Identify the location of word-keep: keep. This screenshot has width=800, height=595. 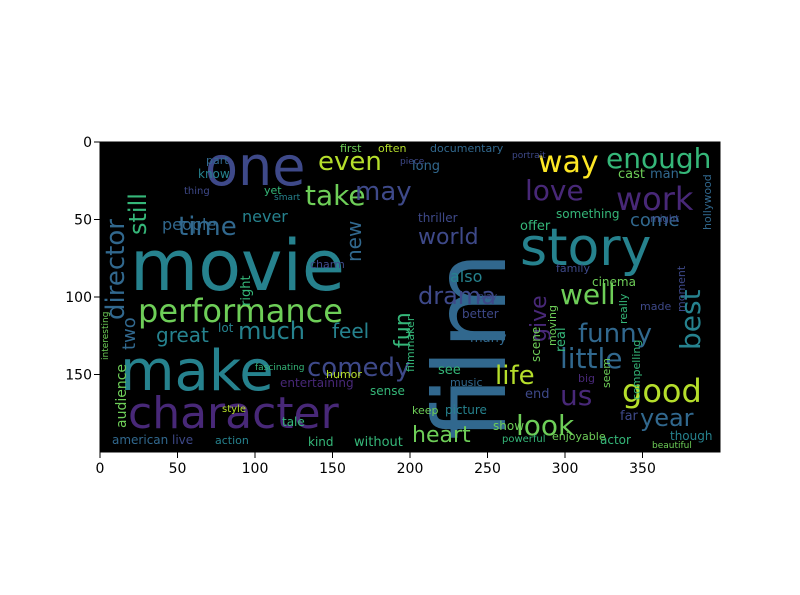
(425, 410).